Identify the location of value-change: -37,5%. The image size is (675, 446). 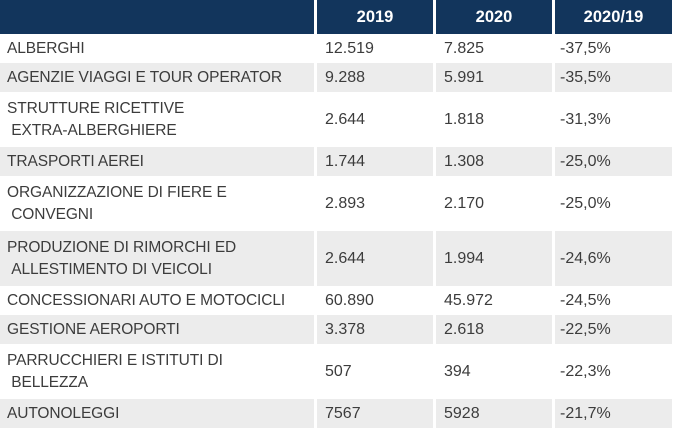
(613, 48).